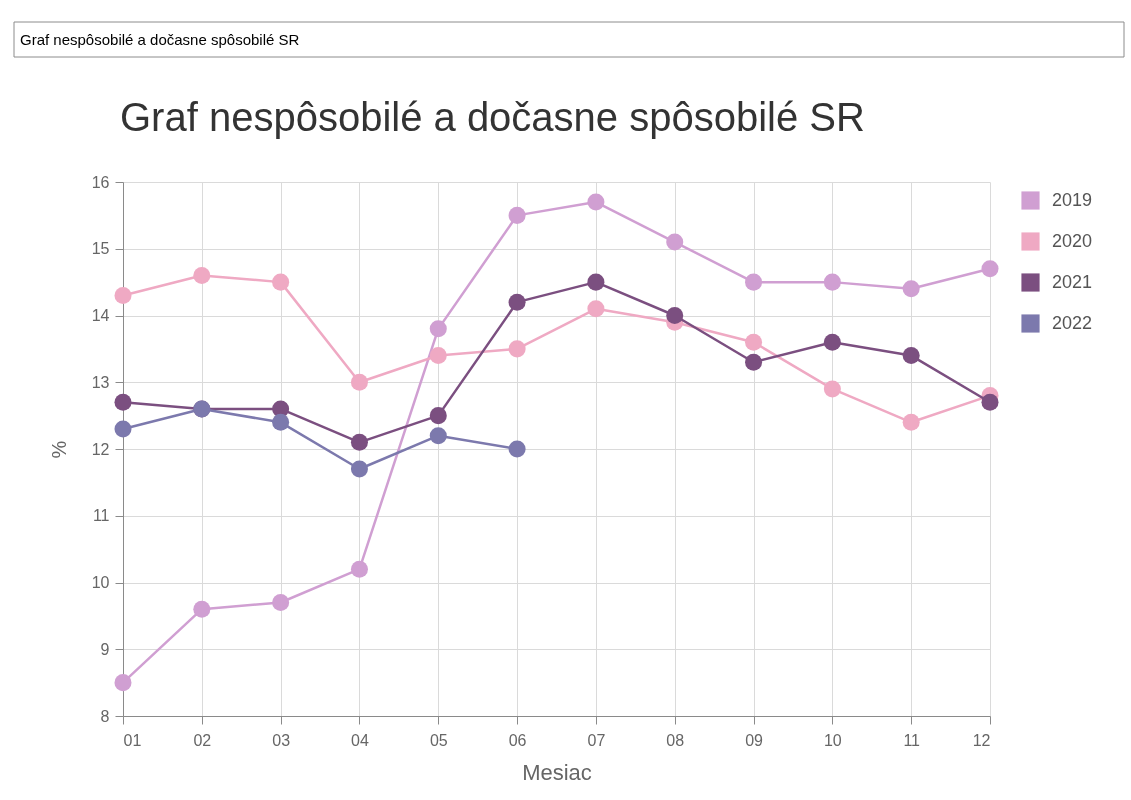 This screenshot has height=800, width=1131. Describe the element at coordinates (100, 582) in the screenshot. I see `y-tick-label: 10` at that location.